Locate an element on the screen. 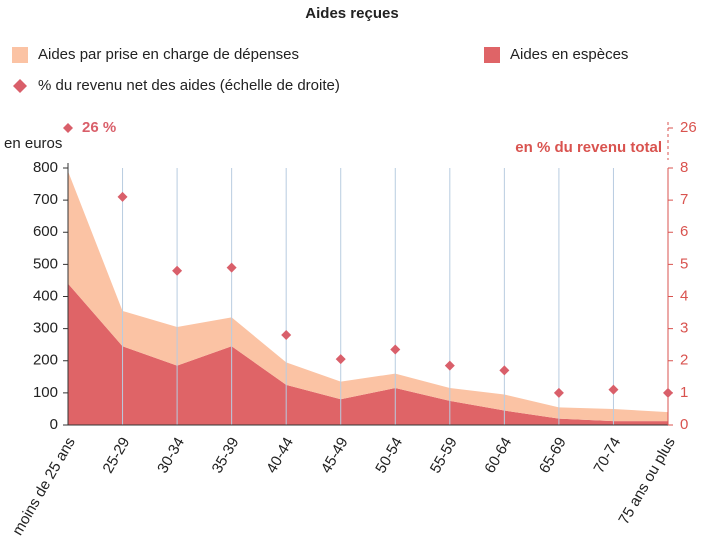 The width and height of the screenshot is (704, 546). legend-label: Aides par prise en charge de dépenses is located at coordinates (168, 54).